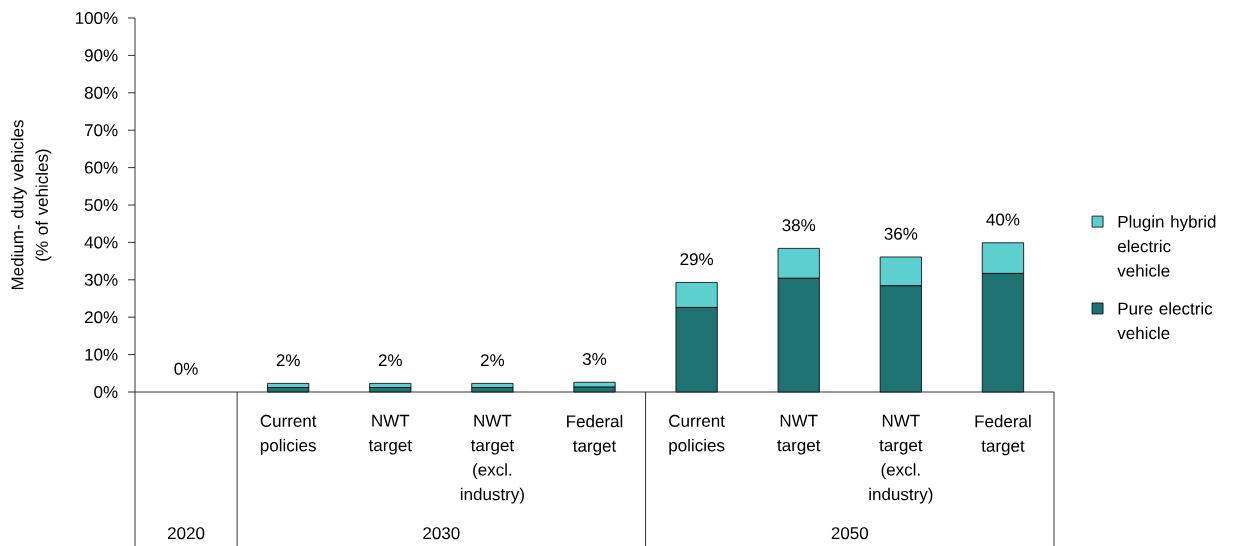 The height and width of the screenshot is (546, 1250). I want to click on y-tick-label: 60%, so click(101, 167).